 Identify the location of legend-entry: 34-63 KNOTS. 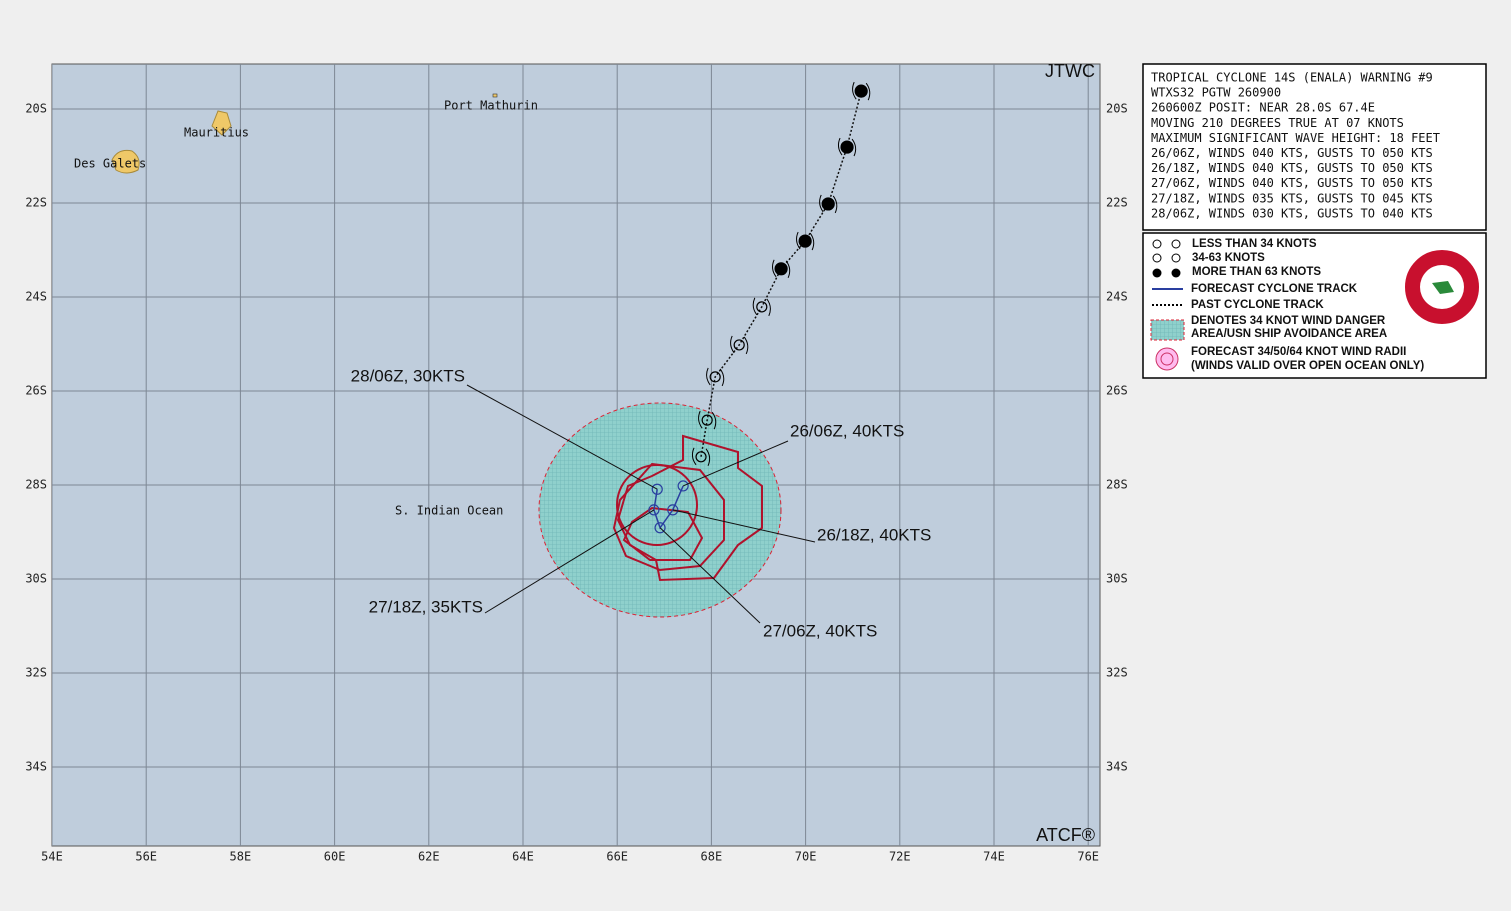
(1228, 258).